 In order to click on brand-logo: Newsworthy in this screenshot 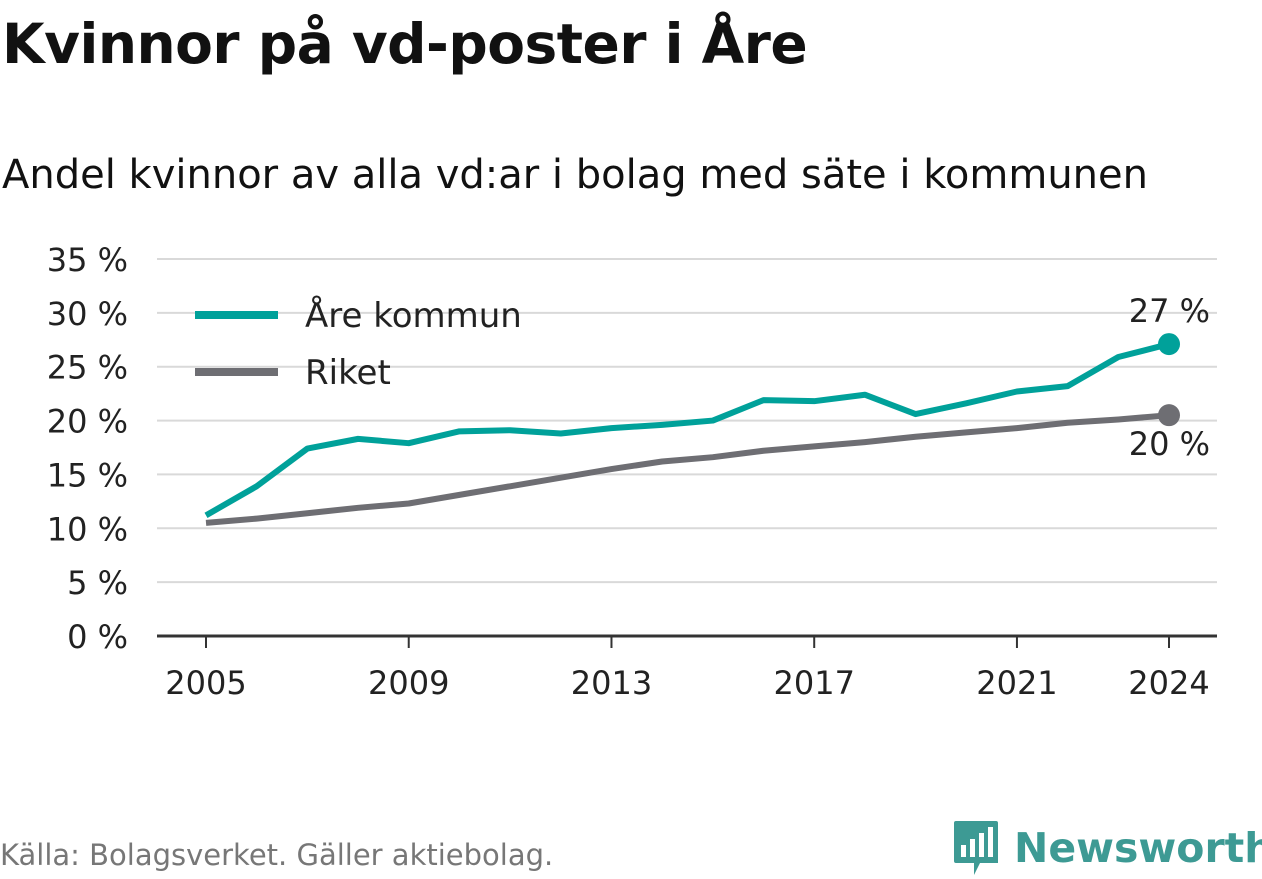, I will do `click(1107, 848)`.